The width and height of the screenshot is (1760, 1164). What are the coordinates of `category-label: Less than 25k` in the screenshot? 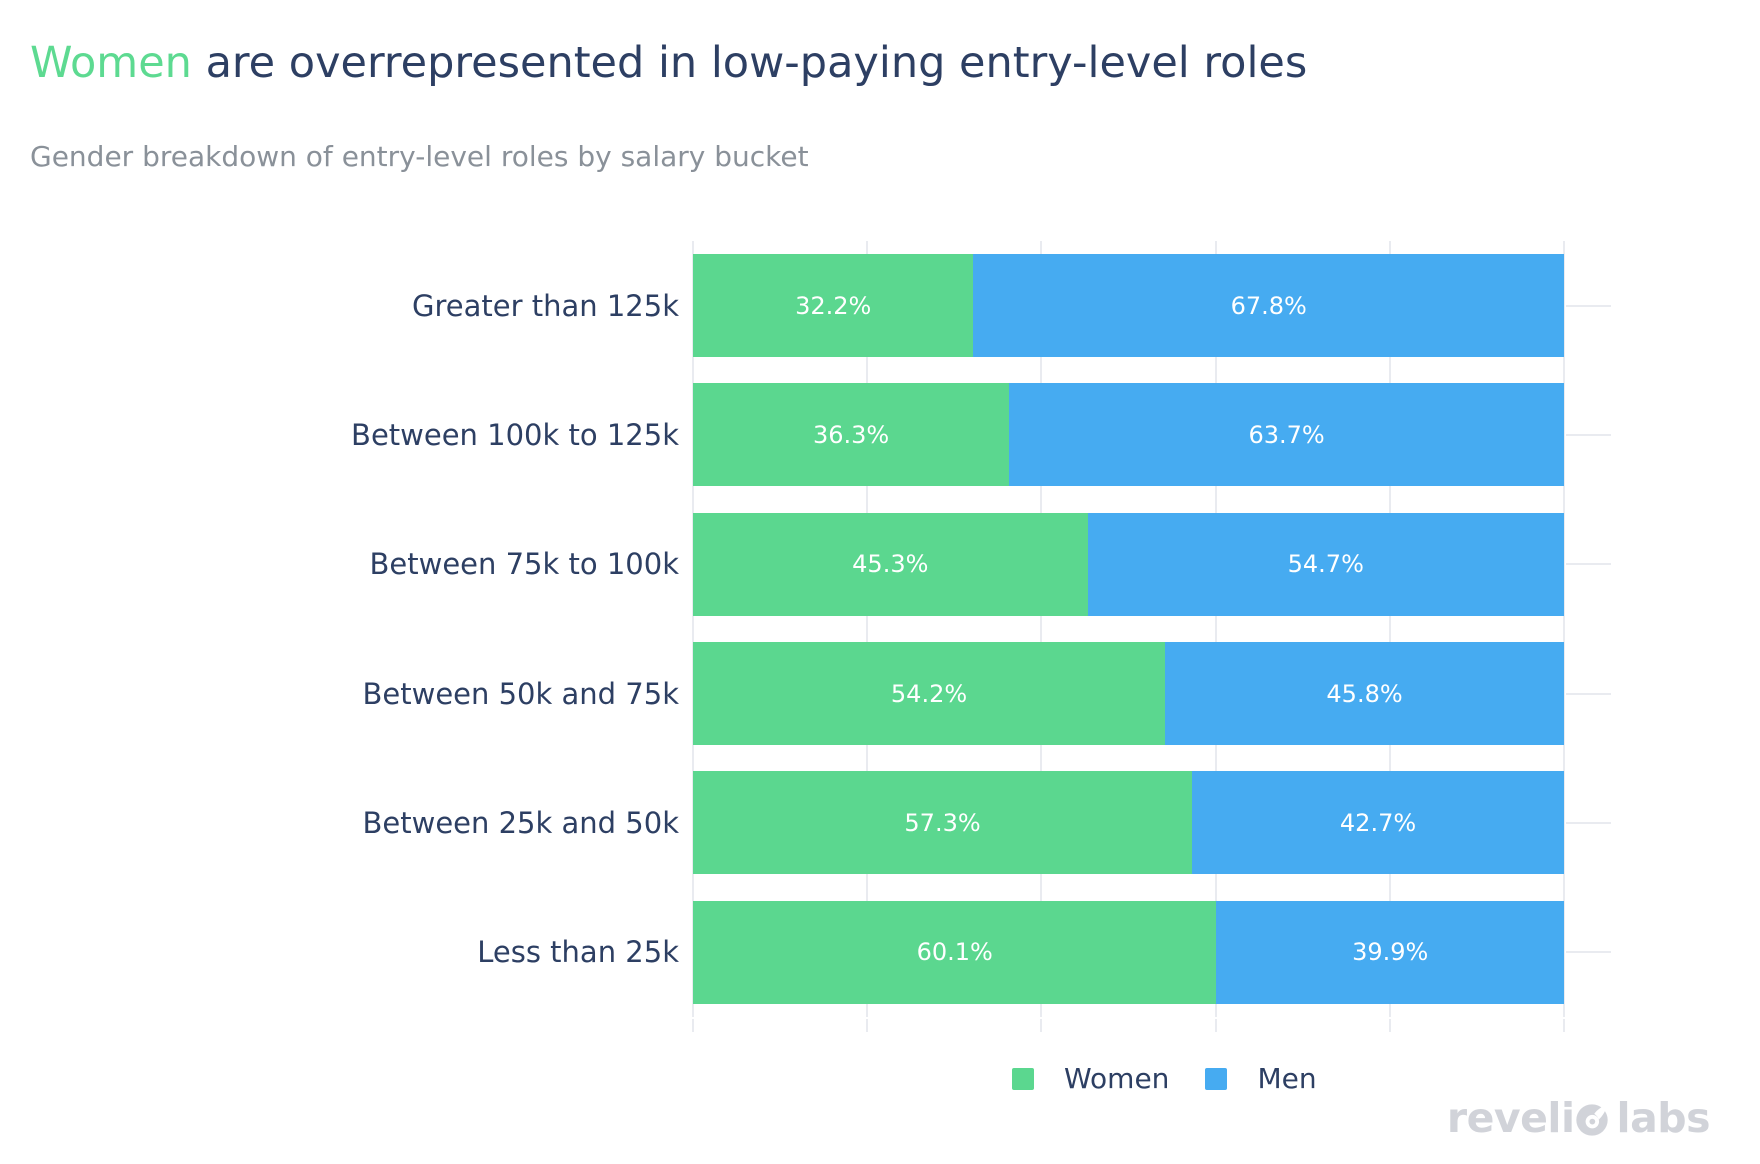 It's located at (578, 952).